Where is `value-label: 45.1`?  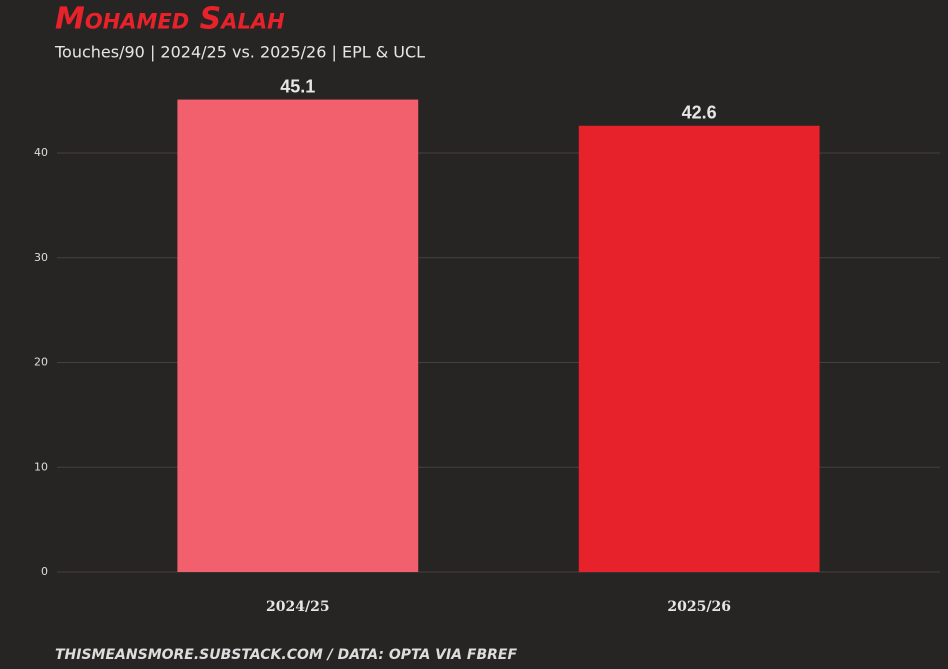
value-label: 45.1 is located at coordinates (297, 86).